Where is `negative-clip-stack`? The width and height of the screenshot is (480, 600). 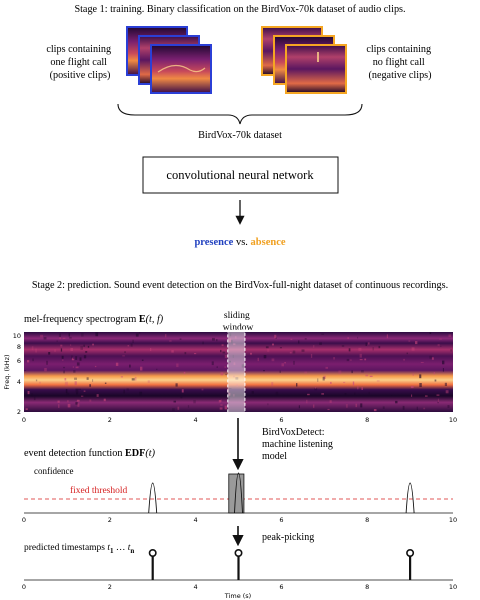
negative-clip-stack is located at coordinates (304, 60).